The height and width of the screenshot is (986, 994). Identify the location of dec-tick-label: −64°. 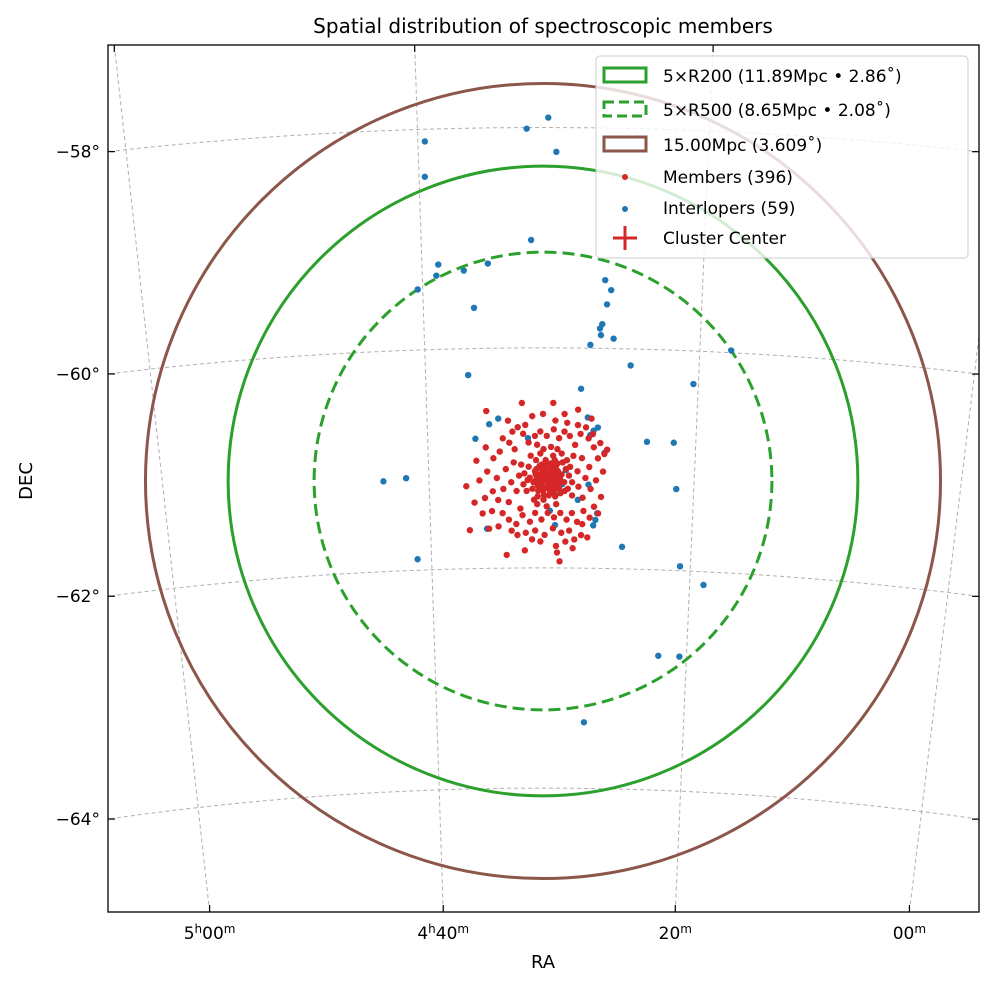
(78, 820).